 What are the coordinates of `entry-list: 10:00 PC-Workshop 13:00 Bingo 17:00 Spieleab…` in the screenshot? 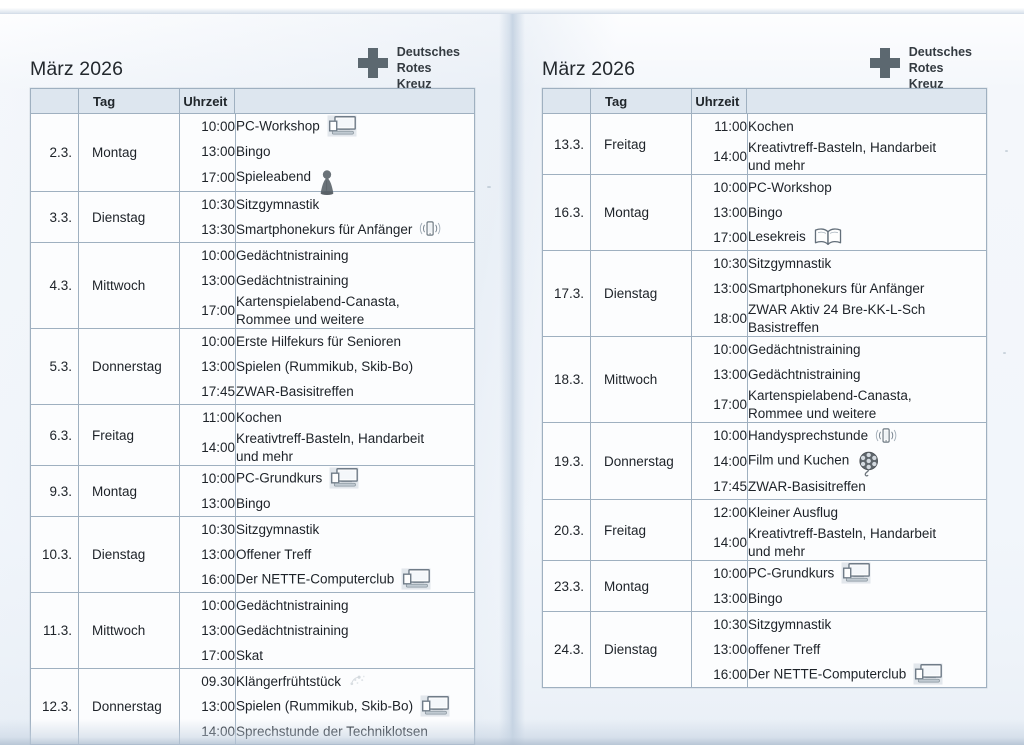 It's located at (327, 155).